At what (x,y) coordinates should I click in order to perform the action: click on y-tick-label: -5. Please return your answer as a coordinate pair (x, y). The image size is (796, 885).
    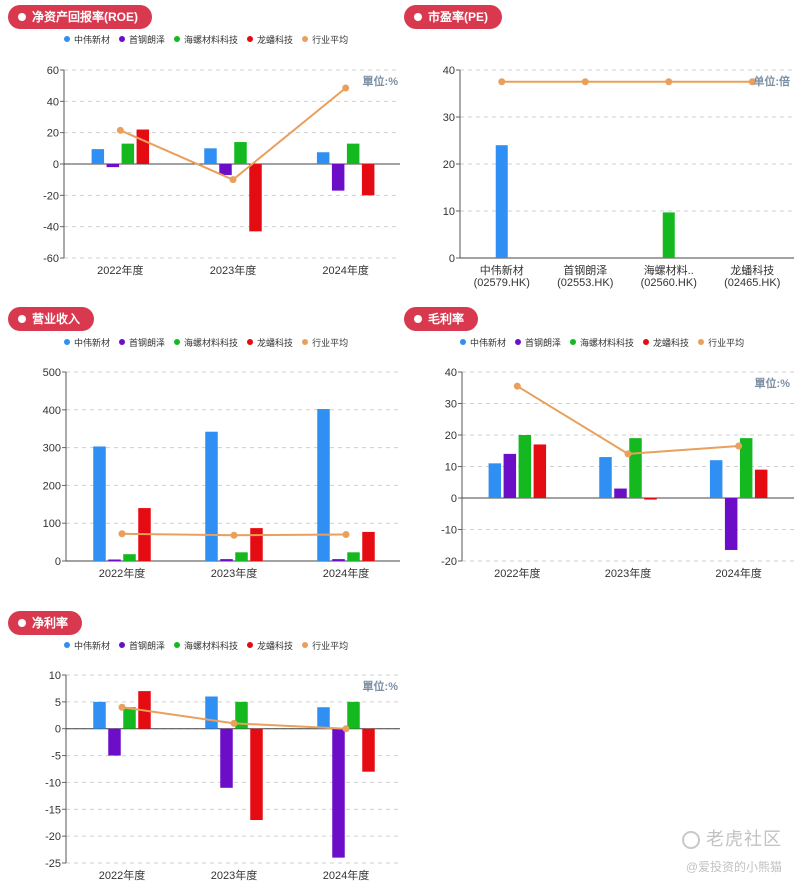
    Looking at the image, I should click on (56, 757).